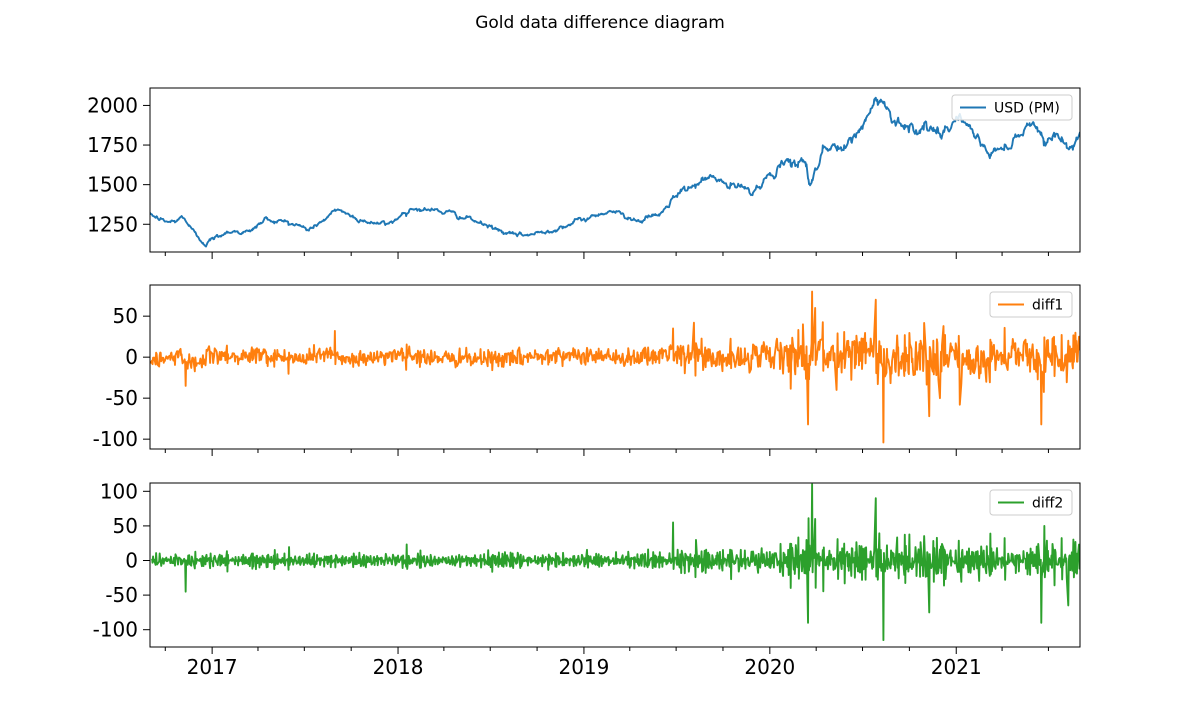 This screenshot has height=727, width=1200. What do you see at coordinates (956, 667) in the screenshot?
I see `x-tick-label: 2021` at bounding box center [956, 667].